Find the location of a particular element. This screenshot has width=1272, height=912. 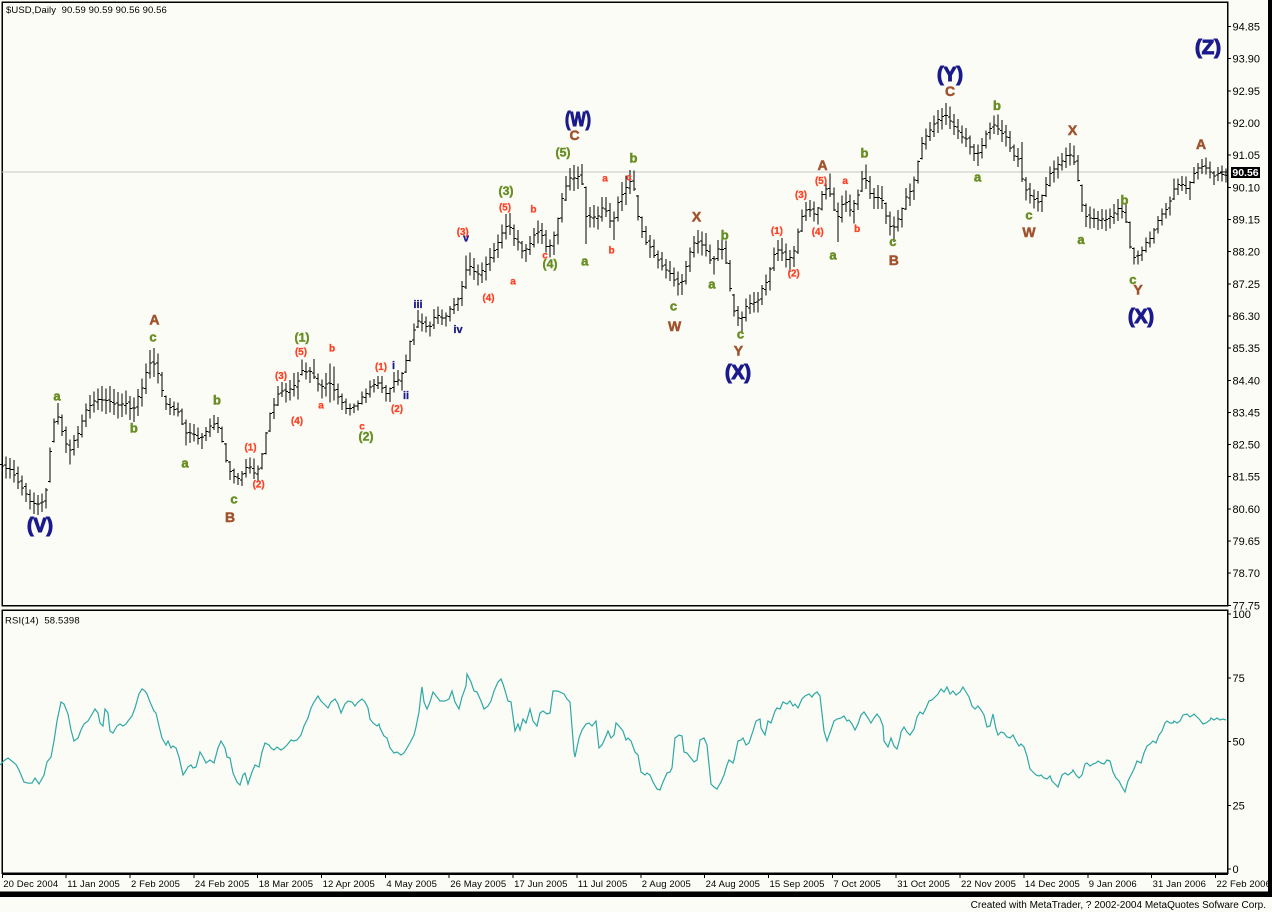

svg-text: 22 Feb 2006 is located at coordinates (1244, 884).